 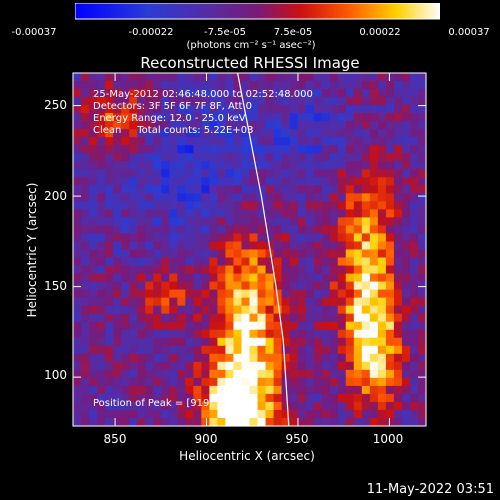 What do you see at coordinates (251, 45) in the screenshot?
I see `colorbar-unit-label: (photons cm⁻² s⁻¹ asec⁻²)` at bounding box center [251, 45].